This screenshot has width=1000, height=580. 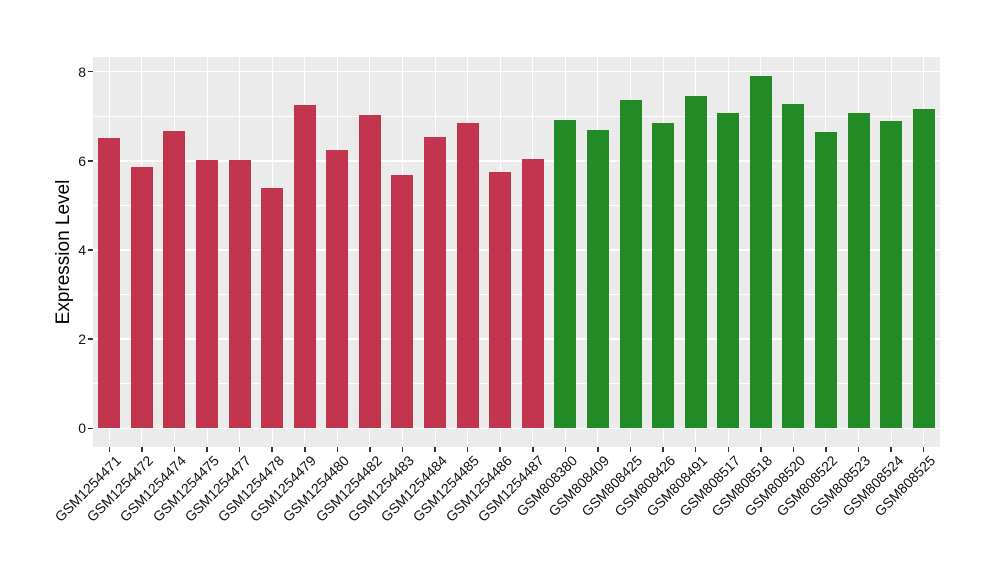 I want to click on x-tick-label: GSM808520, so click(x=775, y=486).